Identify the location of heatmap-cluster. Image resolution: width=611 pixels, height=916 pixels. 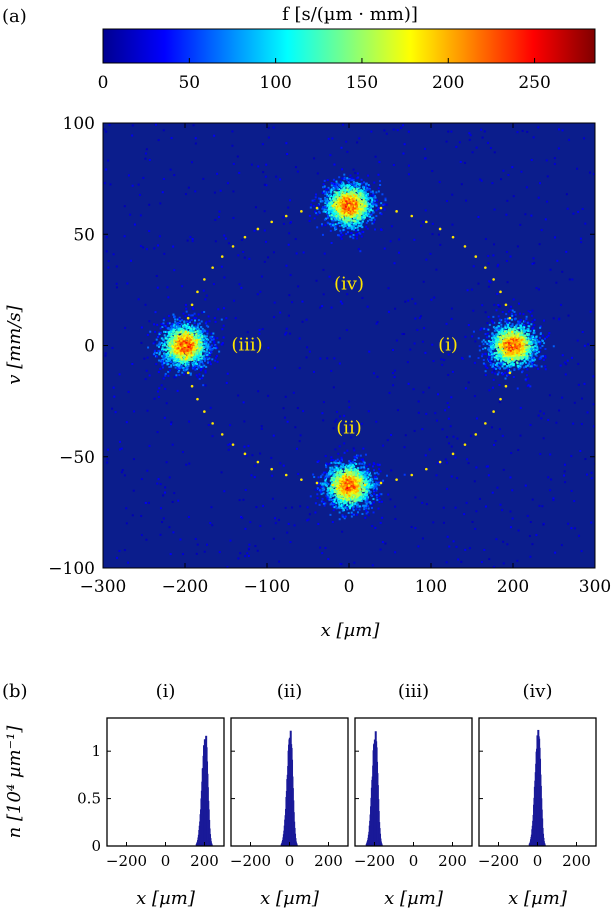
(357, 486).